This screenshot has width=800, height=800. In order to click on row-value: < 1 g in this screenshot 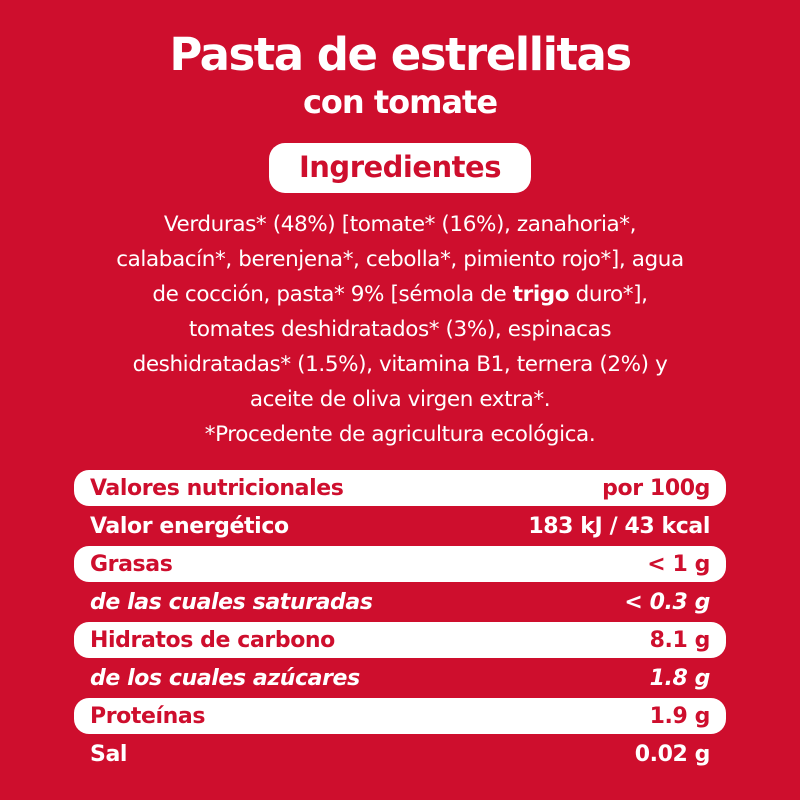, I will do `click(678, 564)`.